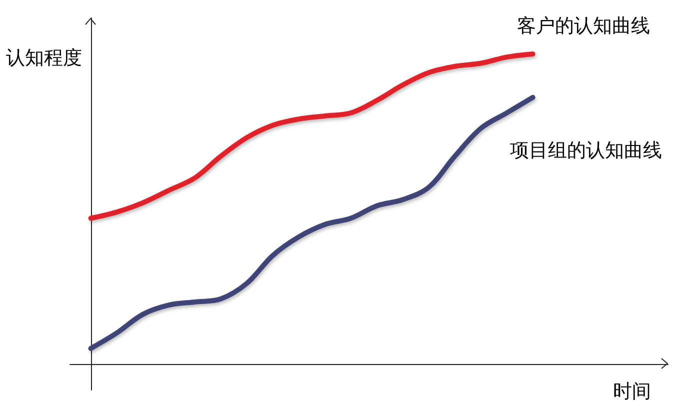 The height and width of the screenshot is (405, 695). I want to click on y-axis-title: 认知程度, so click(44, 58).